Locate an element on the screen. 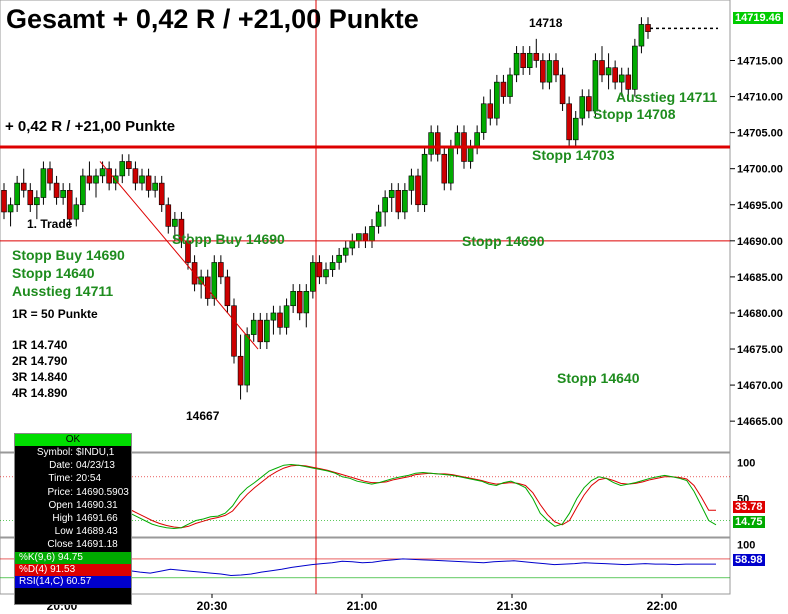 This screenshot has width=788, height=614. annotation-ausstieg-left: Ausstieg 14711 is located at coordinates (63, 291).